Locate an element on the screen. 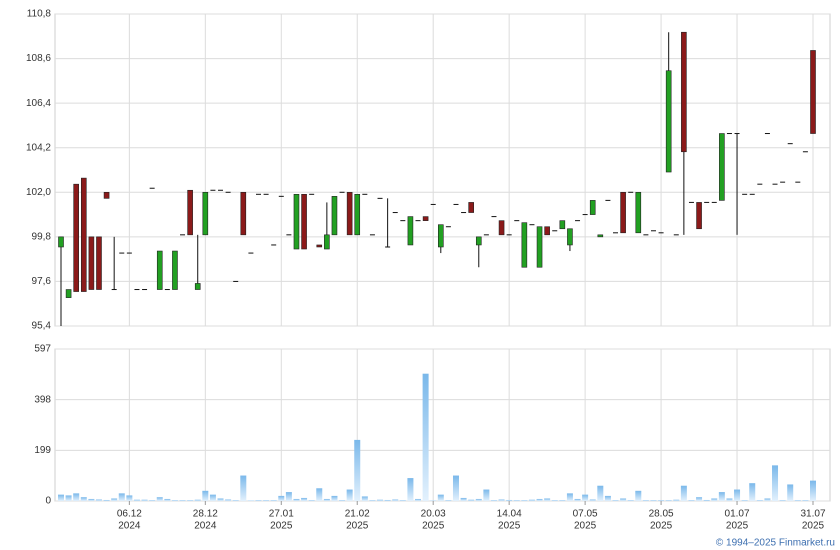 The image size is (840, 550). y-tick-label: 104,2 is located at coordinates (38, 147).